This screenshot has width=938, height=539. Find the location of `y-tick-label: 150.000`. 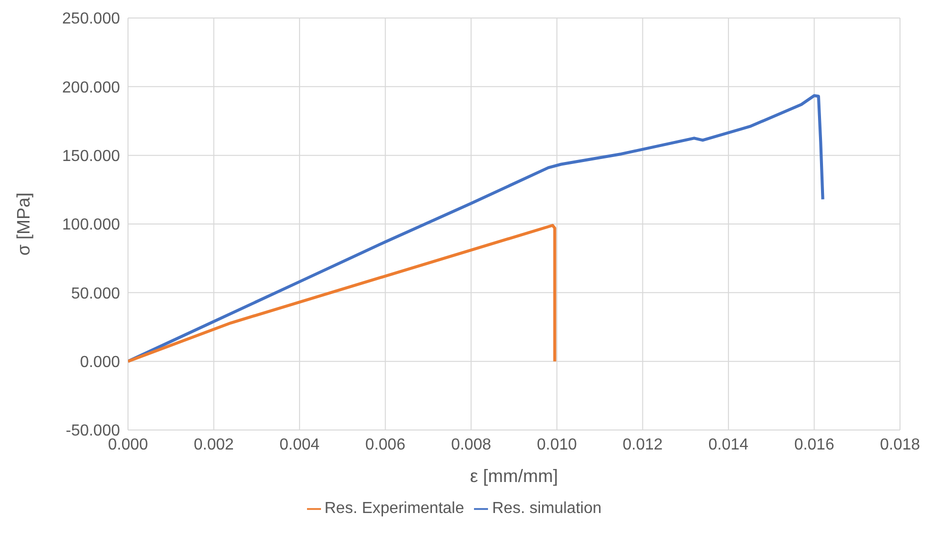

y-tick-label: 150.000 is located at coordinates (91, 157).